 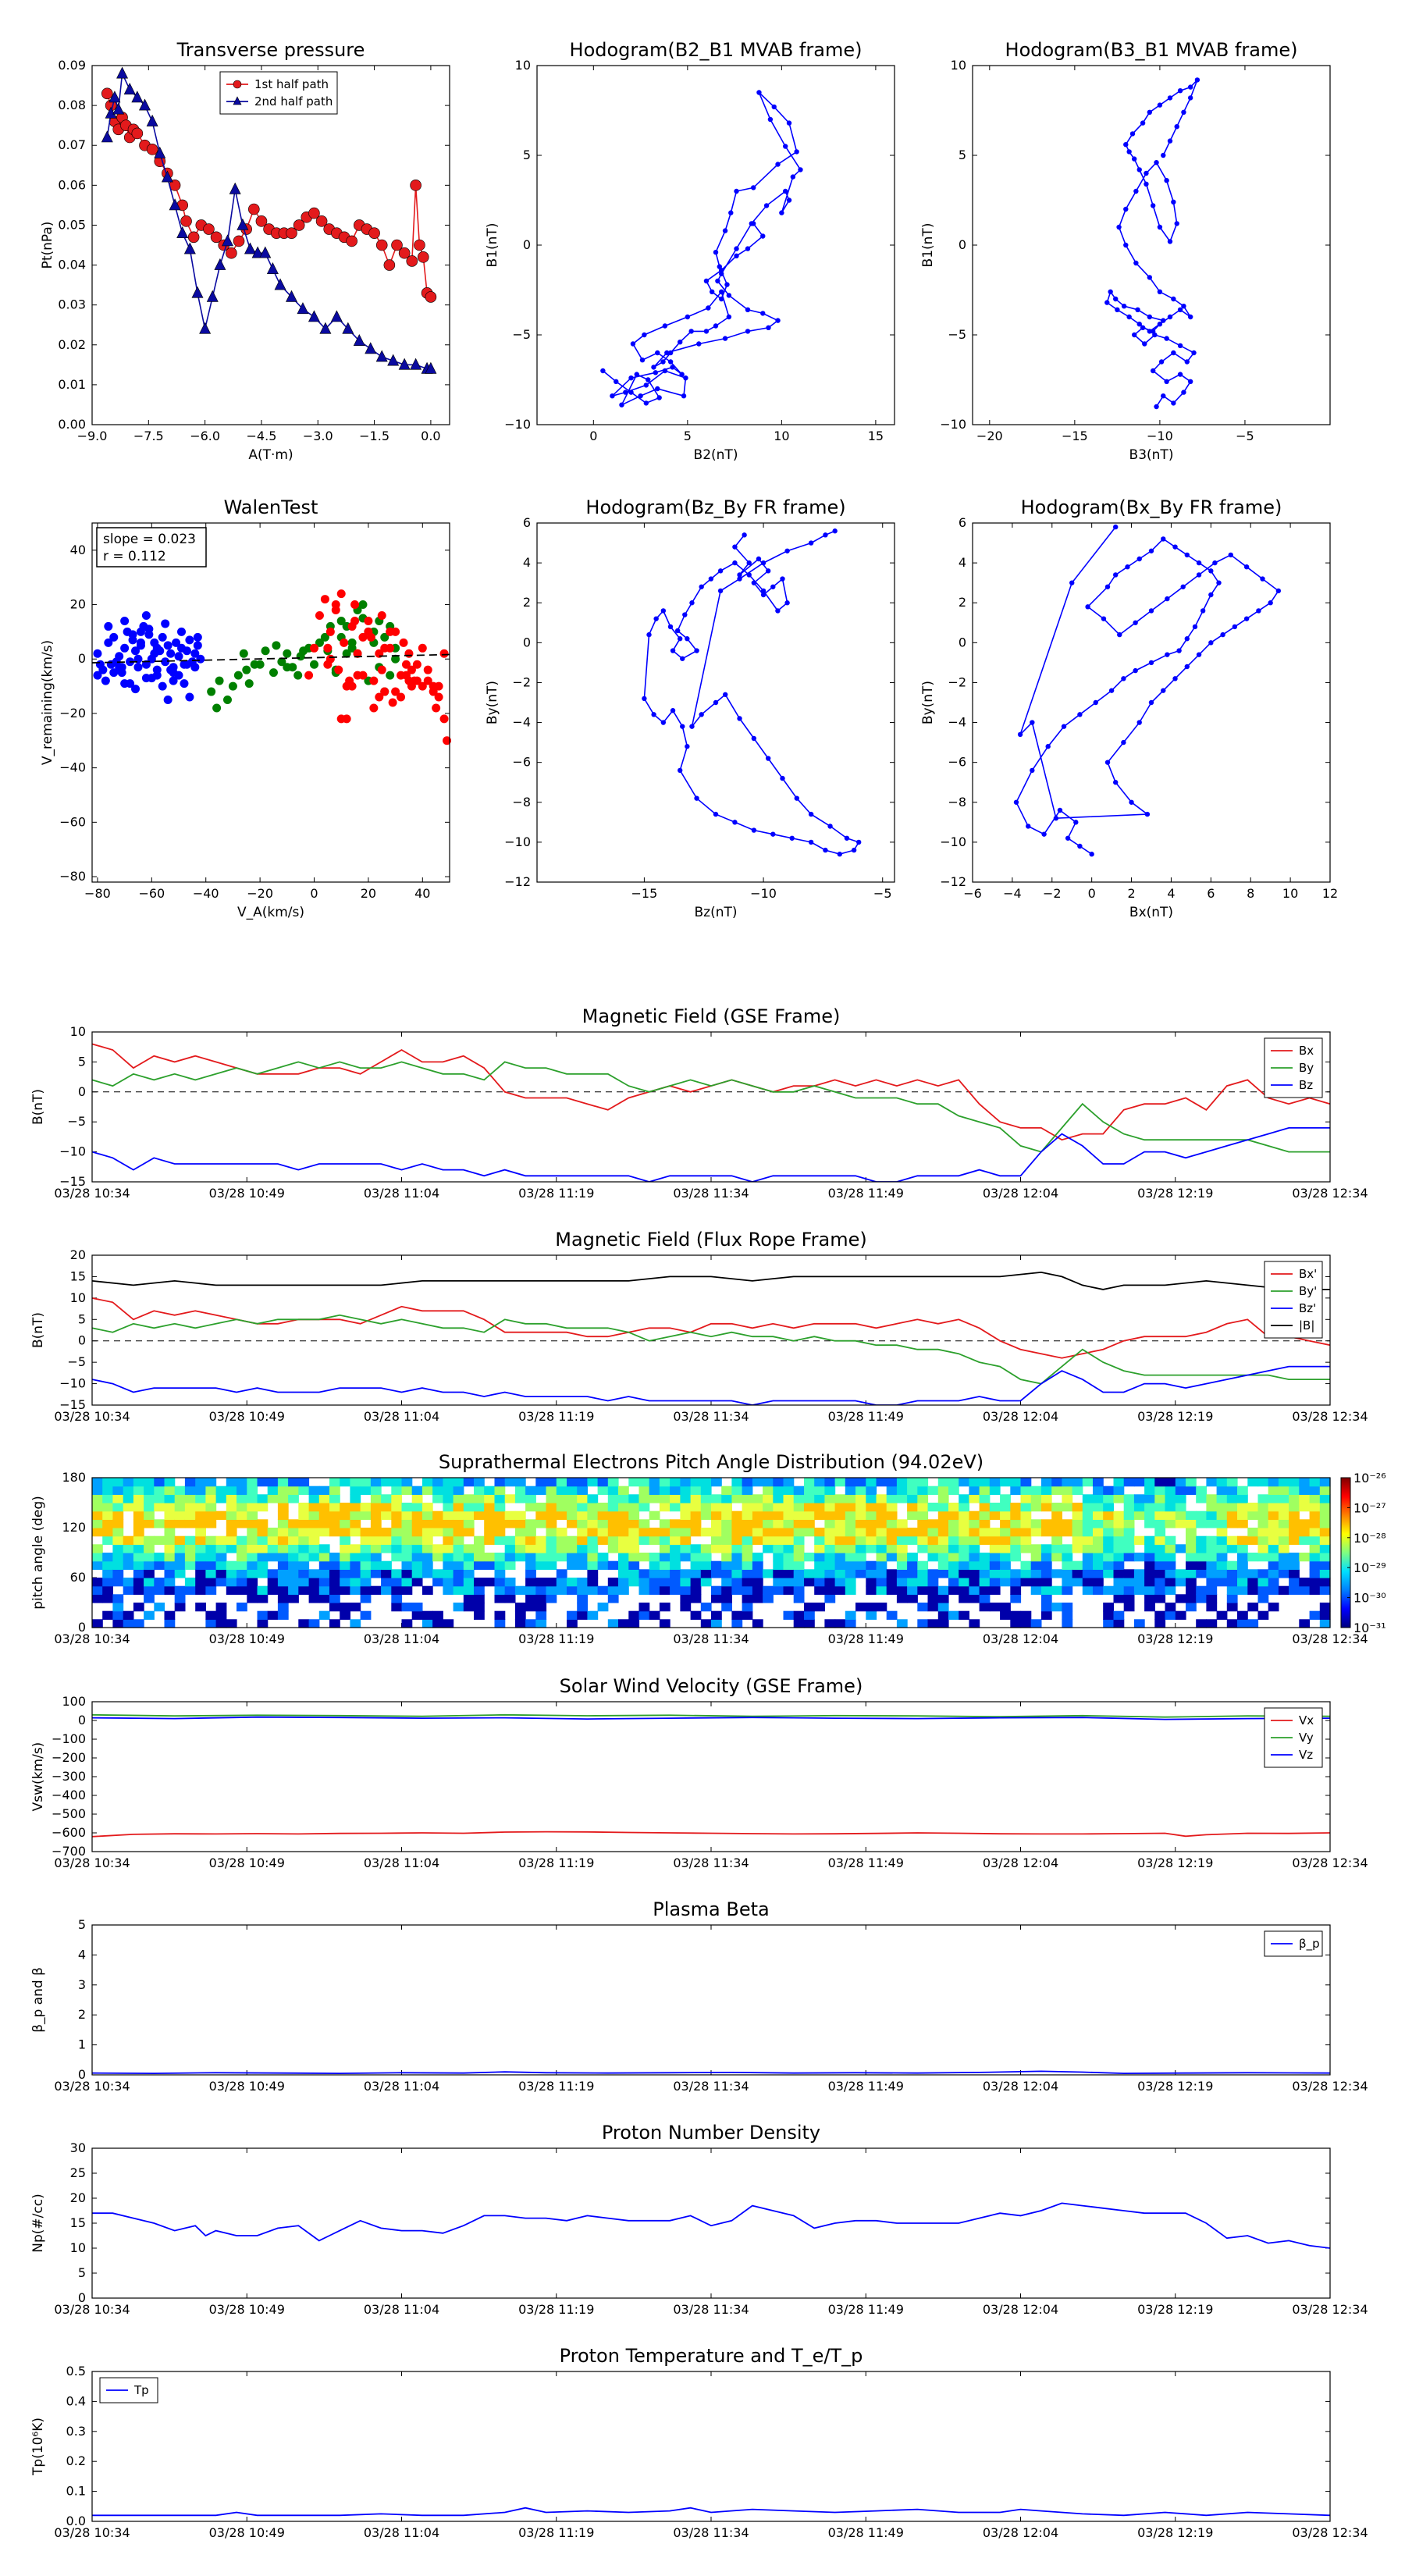 I want to click on y-axis-label: β_p and β, so click(x=38, y=2000).